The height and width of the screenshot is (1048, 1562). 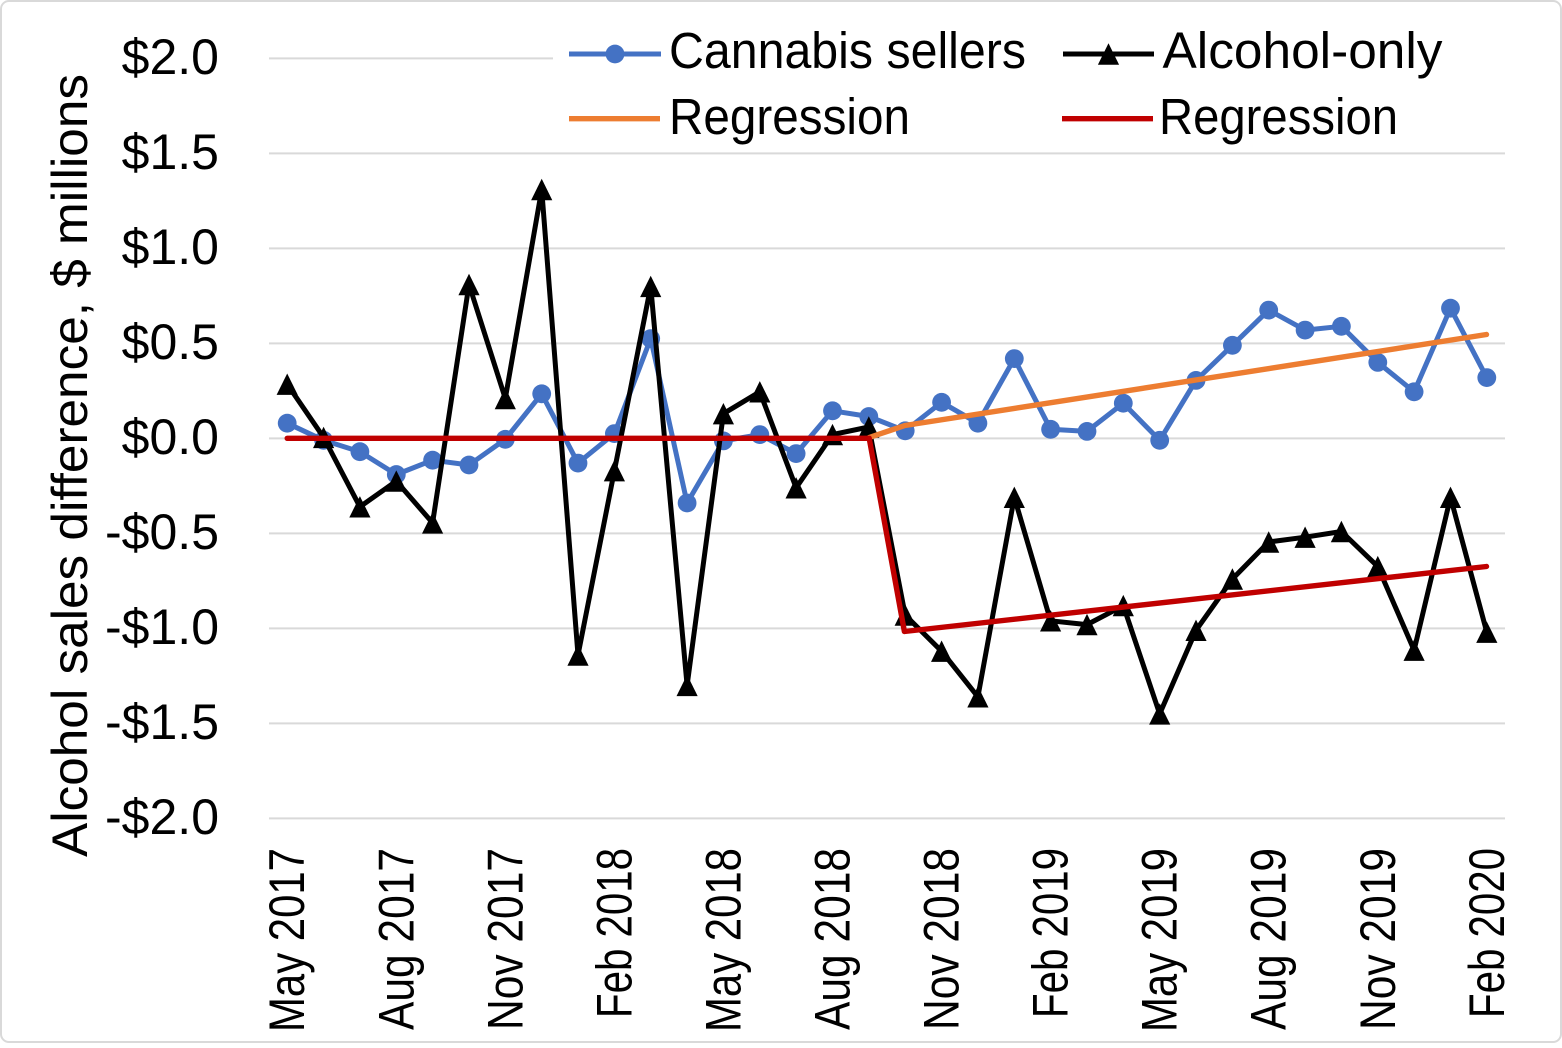 What do you see at coordinates (614, 933) in the screenshot?
I see `svg-text: Feb 2018` at bounding box center [614, 933].